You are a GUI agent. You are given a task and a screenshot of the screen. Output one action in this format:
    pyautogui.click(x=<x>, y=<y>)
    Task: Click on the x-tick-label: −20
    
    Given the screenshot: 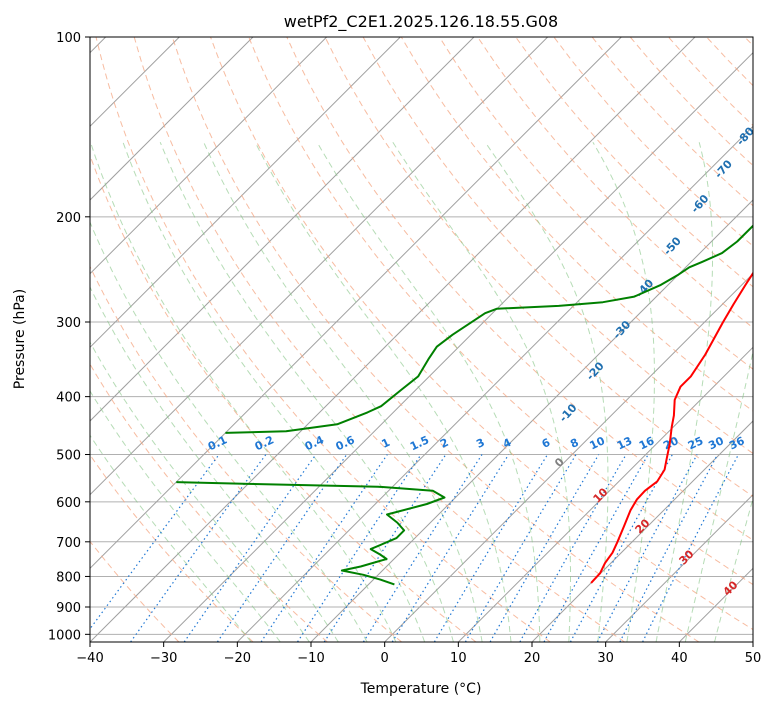 What is the action you would take?
    pyautogui.click(x=237, y=658)
    